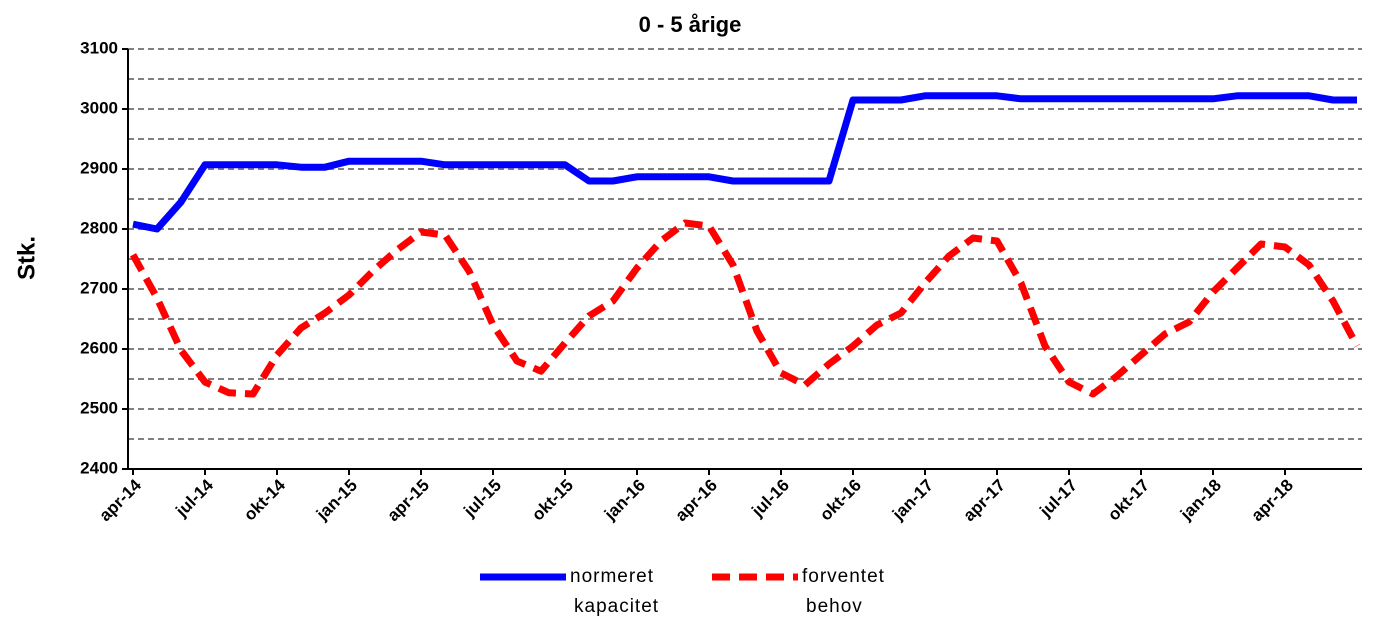 The width and height of the screenshot is (1374, 623). I want to click on x-tick-label: jul-17, so click(1058, 499).